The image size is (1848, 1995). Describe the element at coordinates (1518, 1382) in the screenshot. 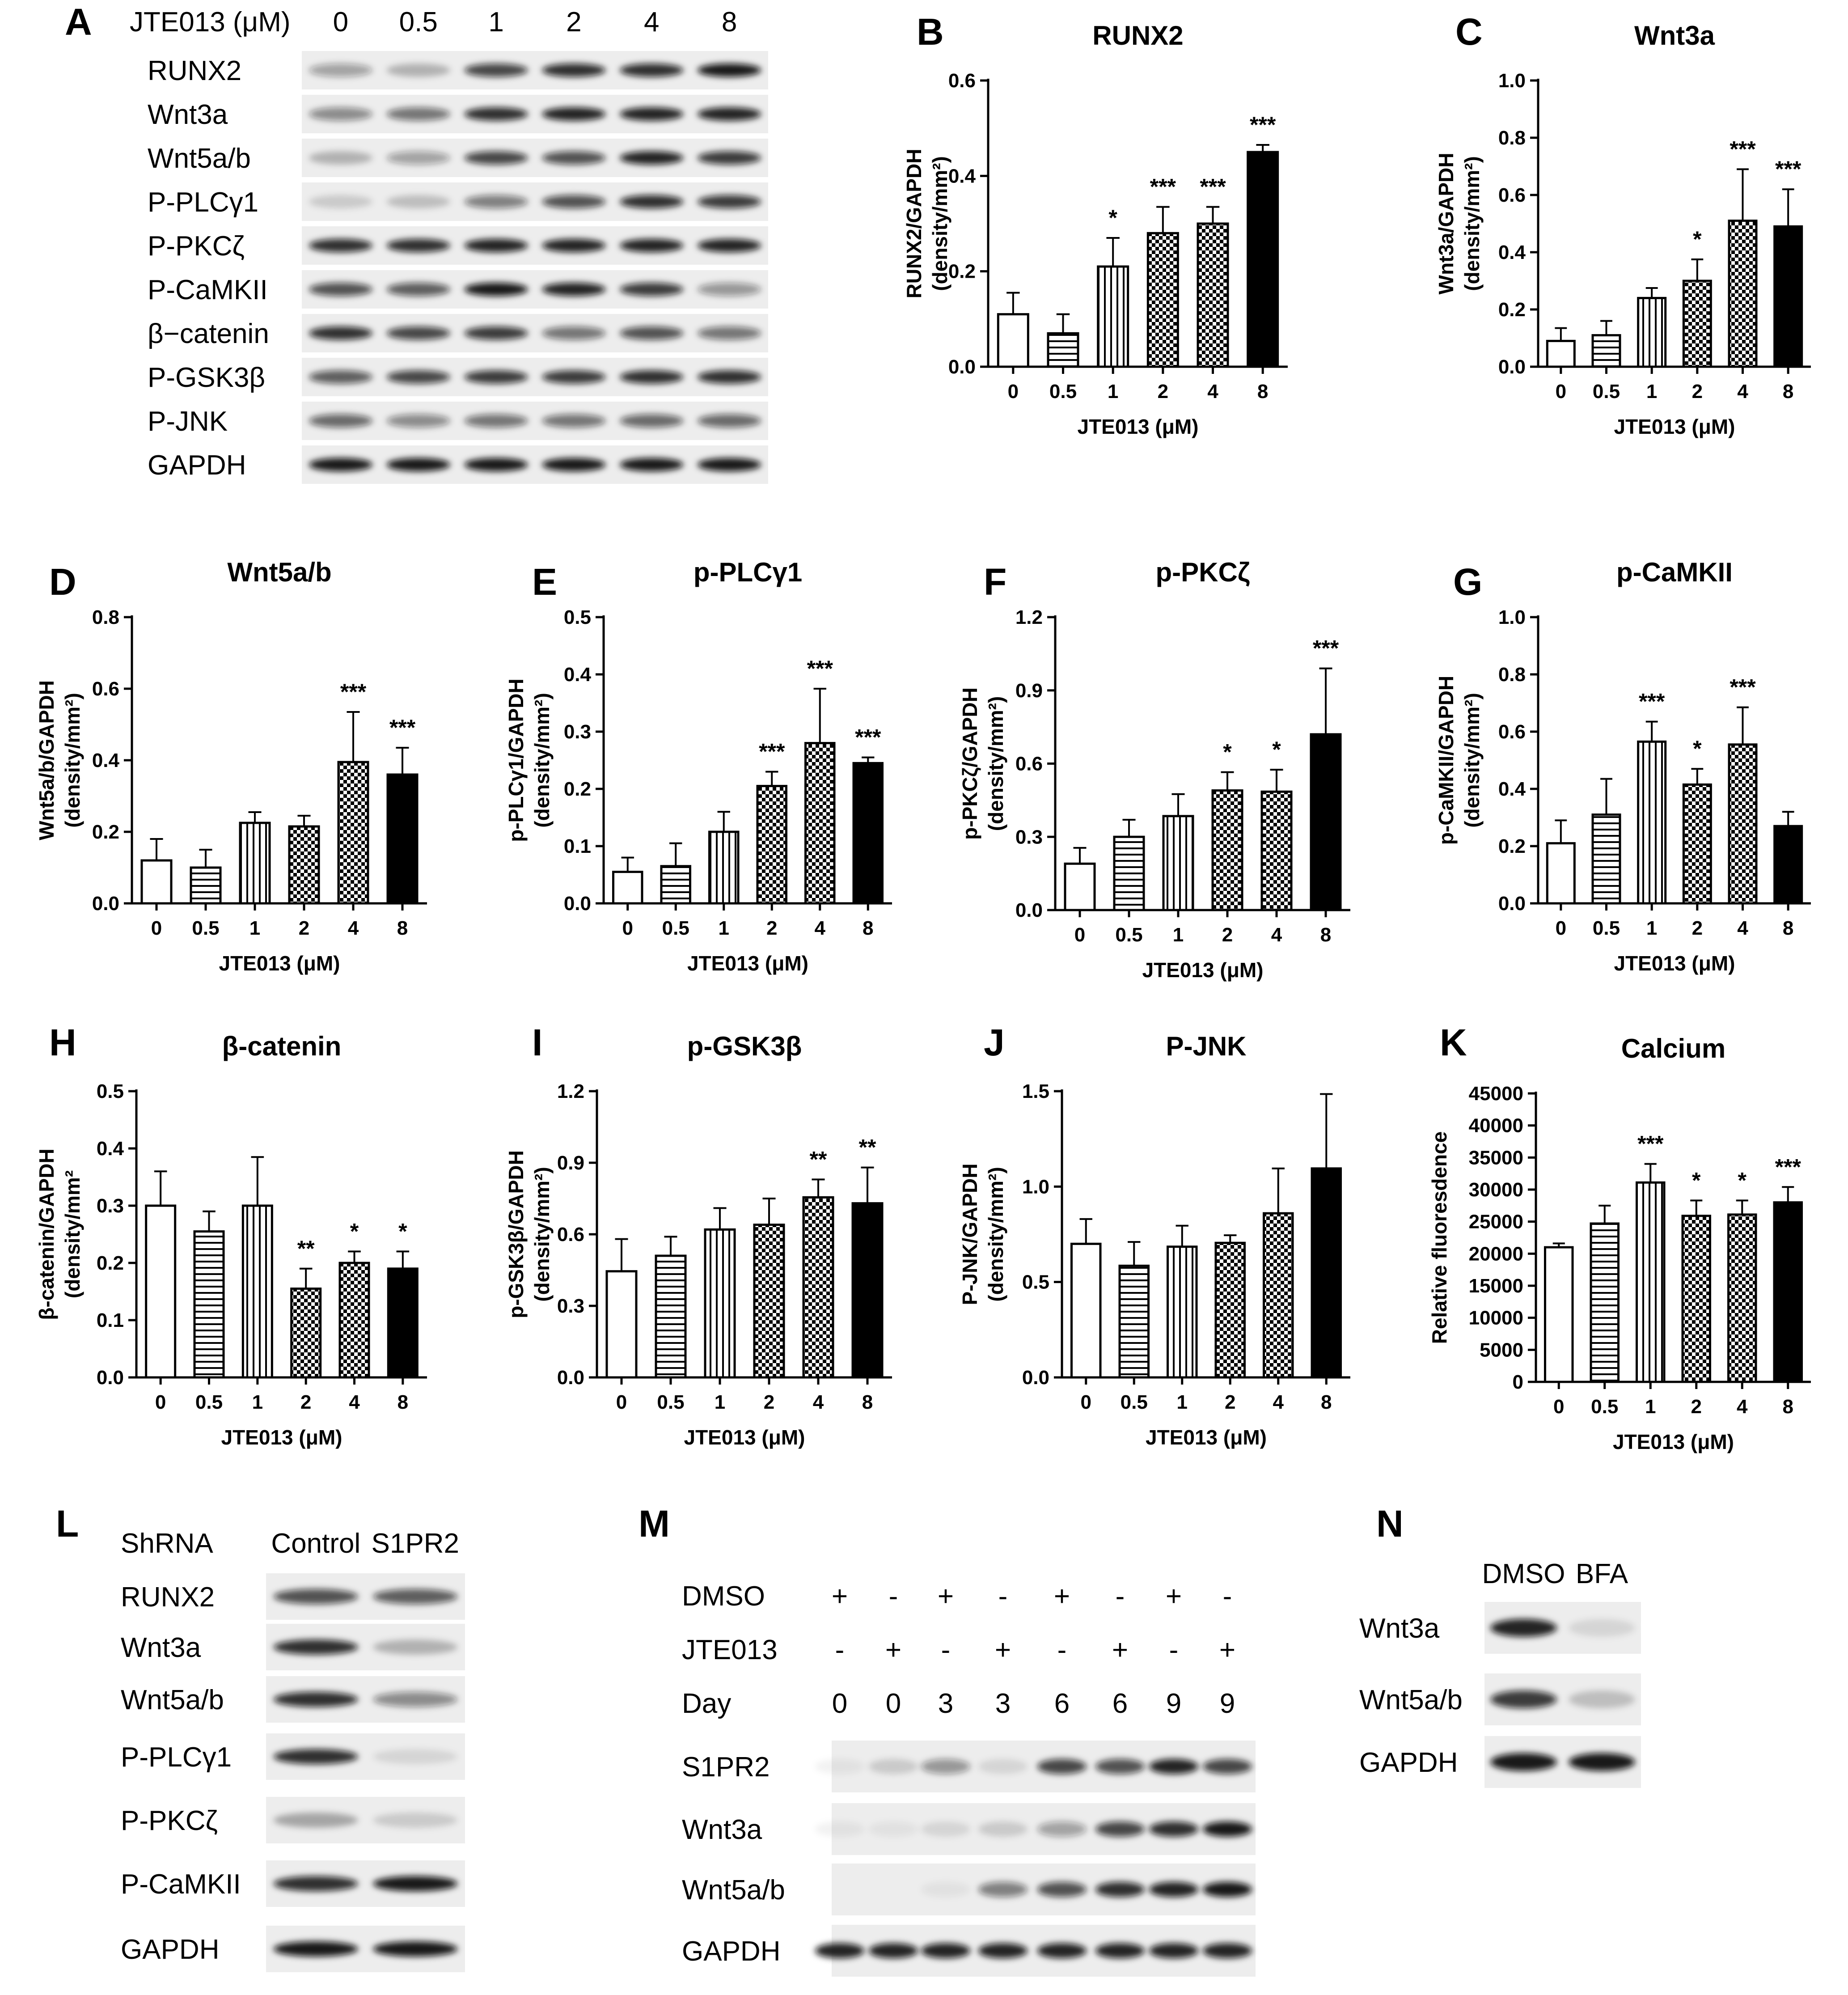

I see `y-tick-label: 0` at that location.